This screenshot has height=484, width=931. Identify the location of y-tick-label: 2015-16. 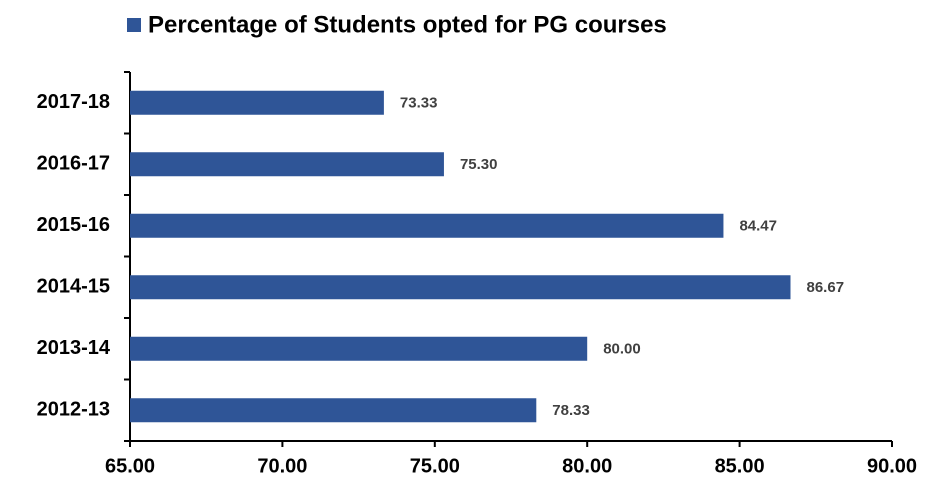
(73, 225).